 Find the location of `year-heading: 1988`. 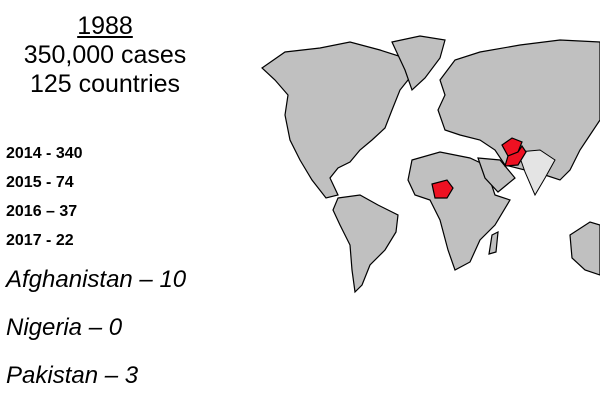

year-heading: 1988 is located at coordinates (105, 26).